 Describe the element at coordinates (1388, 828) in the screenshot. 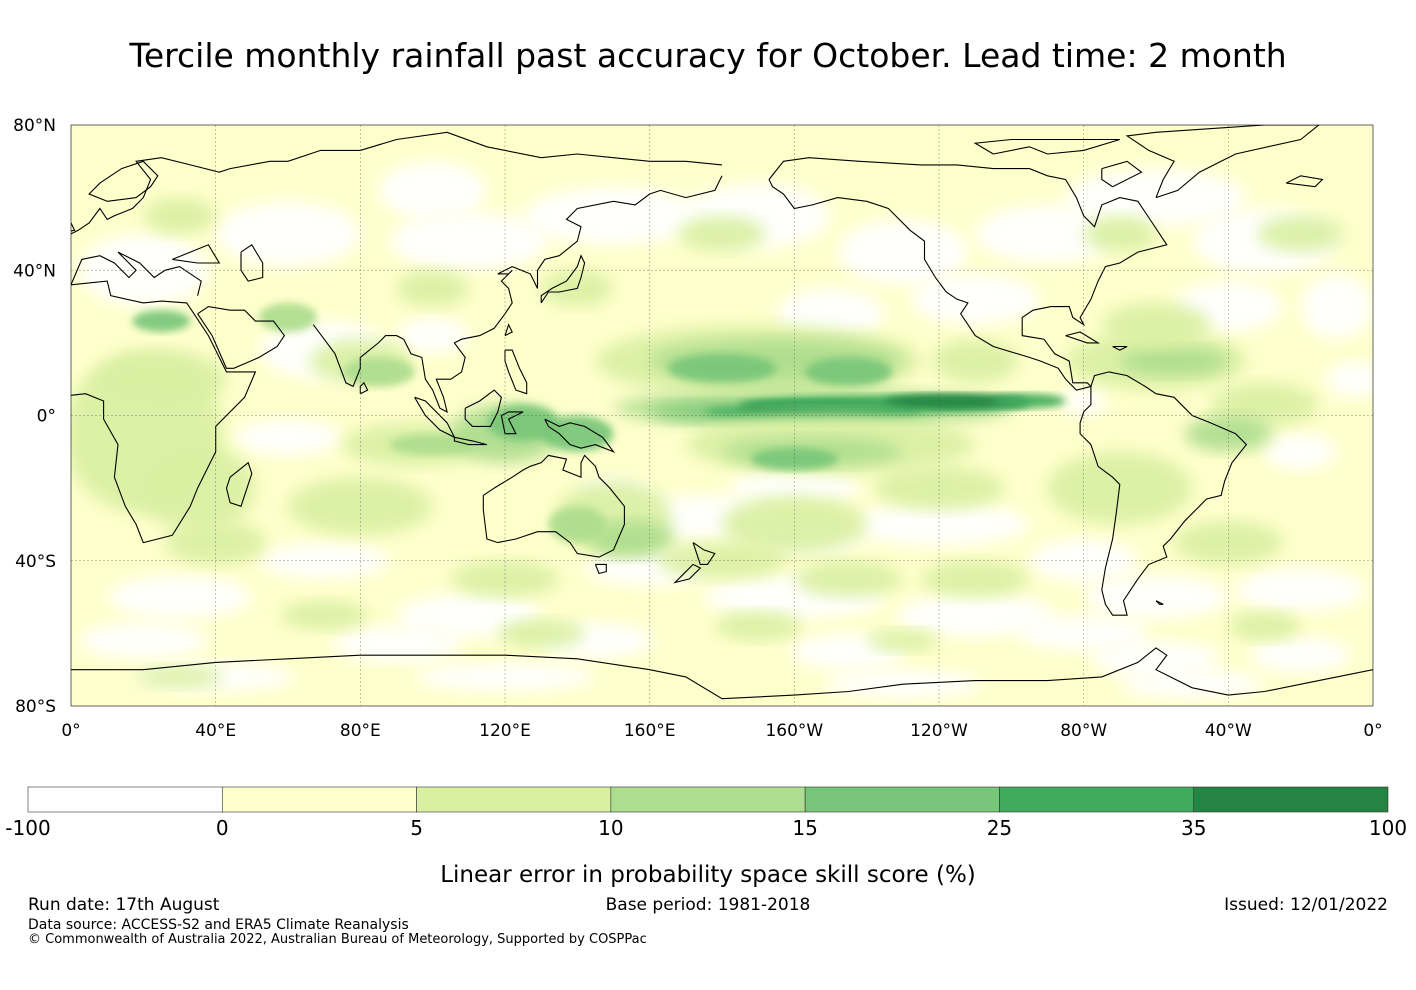

I see `colorbar-tick: 100` at that location.